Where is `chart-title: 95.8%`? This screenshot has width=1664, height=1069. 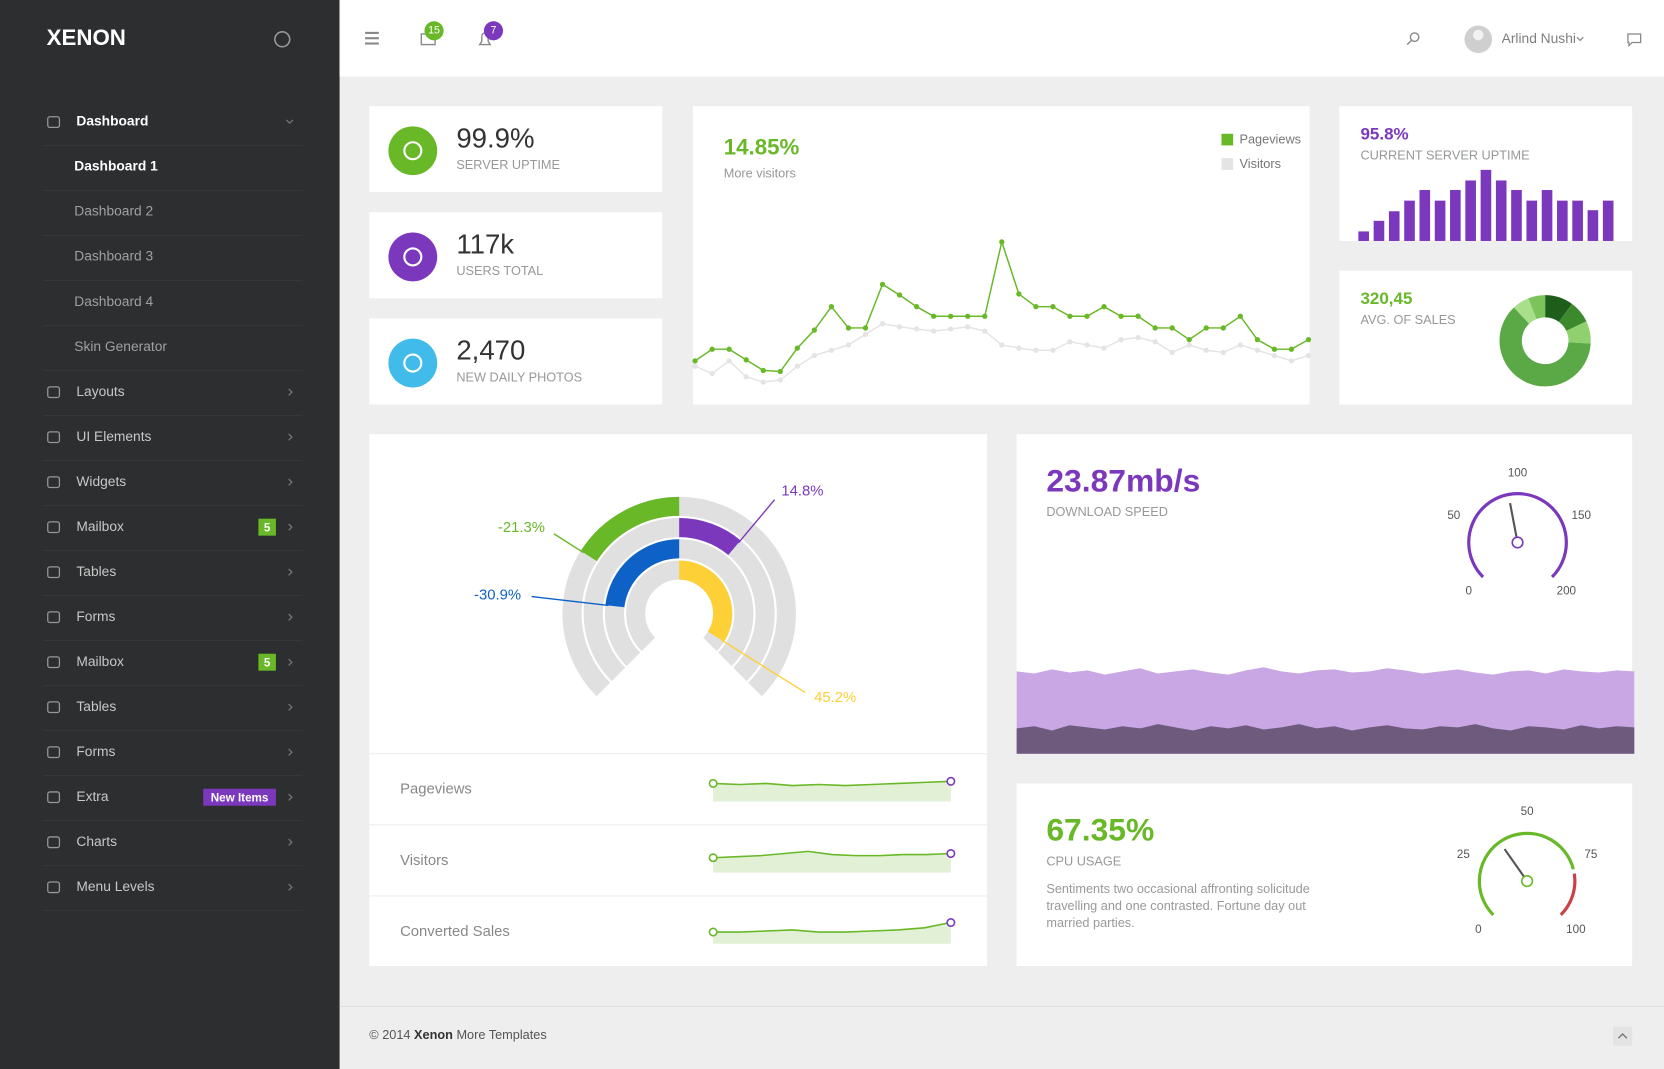 chart-title: 95.8% is located at coordinates (1384, 133).